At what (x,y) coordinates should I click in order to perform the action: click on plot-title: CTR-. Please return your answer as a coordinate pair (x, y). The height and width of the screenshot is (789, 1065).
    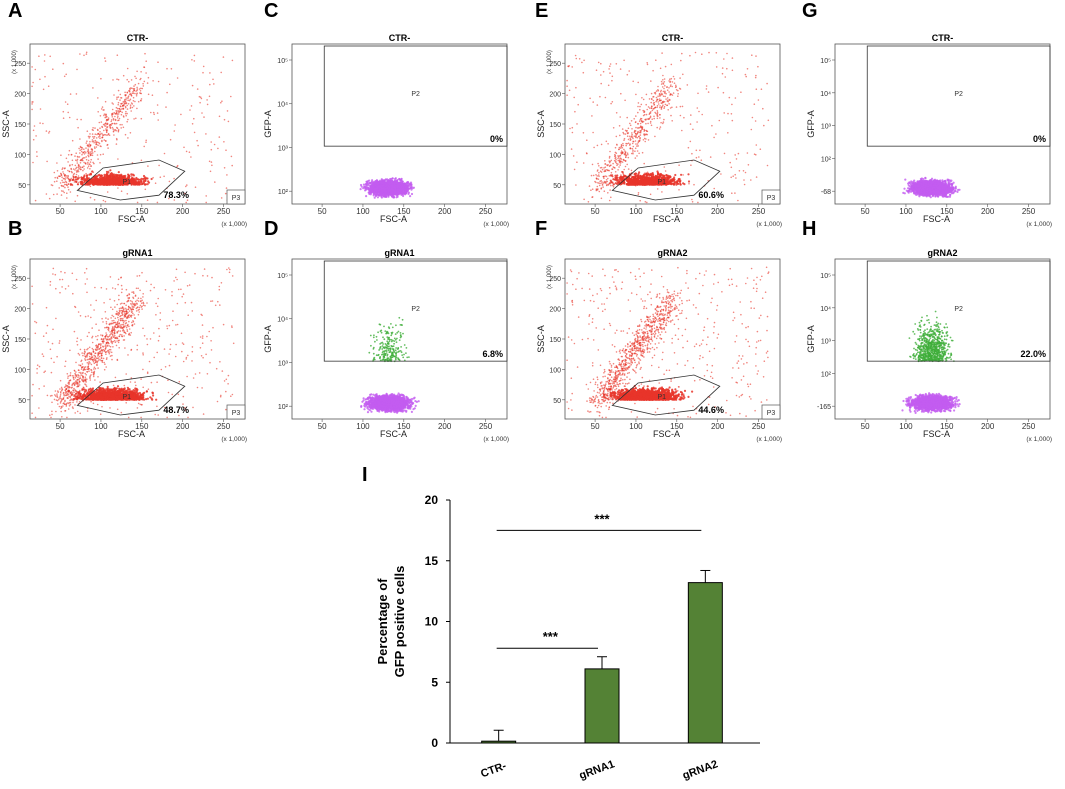
    Looking at the image, I should click on (400, 38).